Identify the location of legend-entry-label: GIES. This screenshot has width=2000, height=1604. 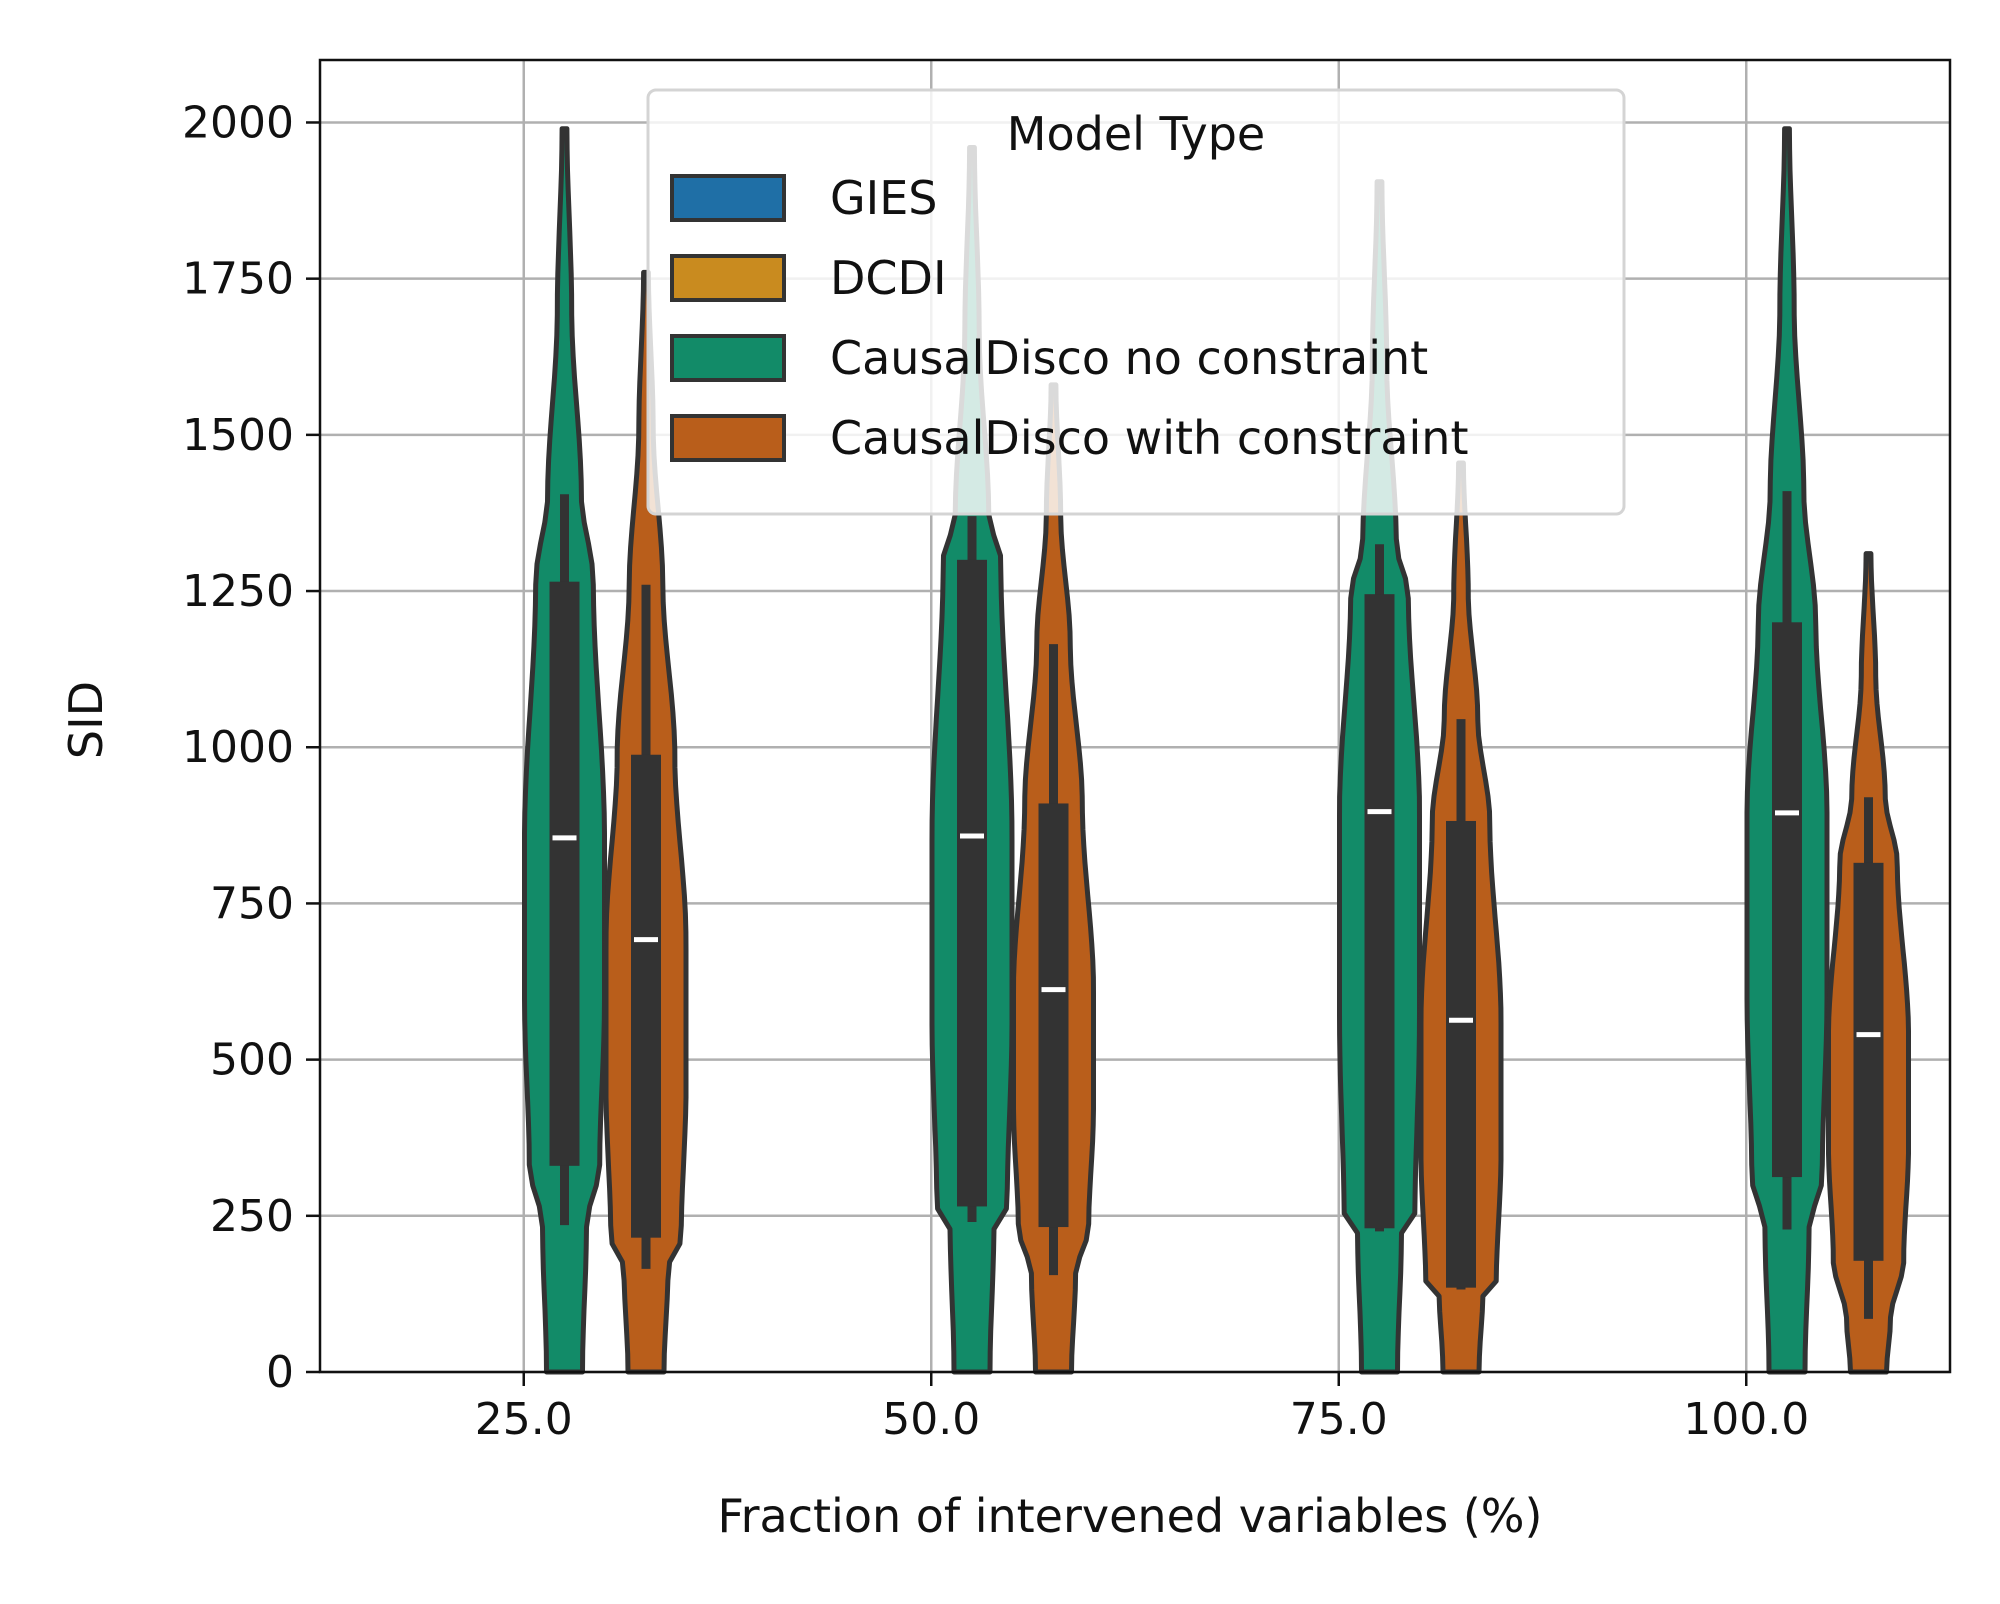
(883, 198).